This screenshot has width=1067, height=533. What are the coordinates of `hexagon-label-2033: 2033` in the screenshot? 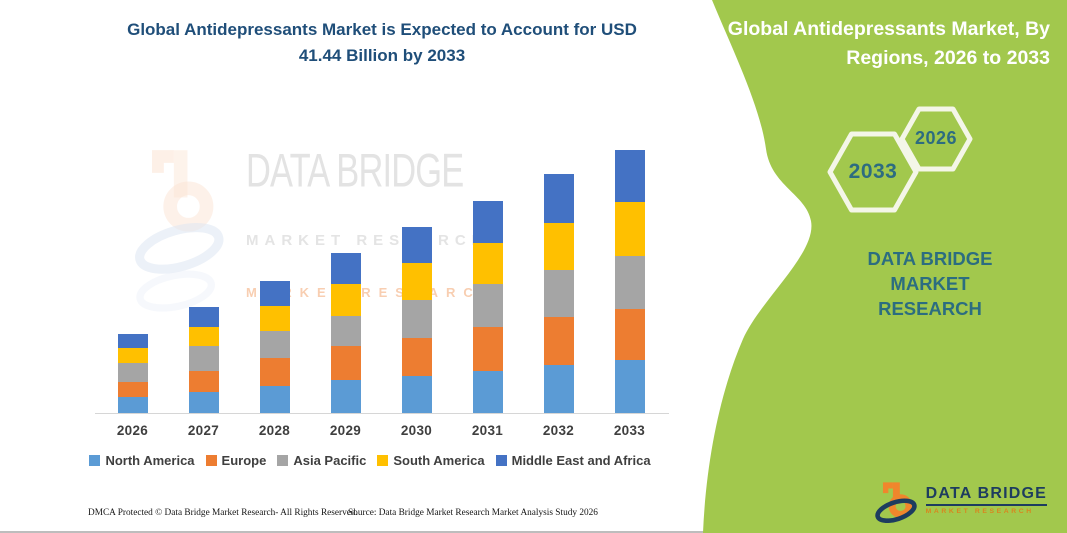 It's located at (873, 171).